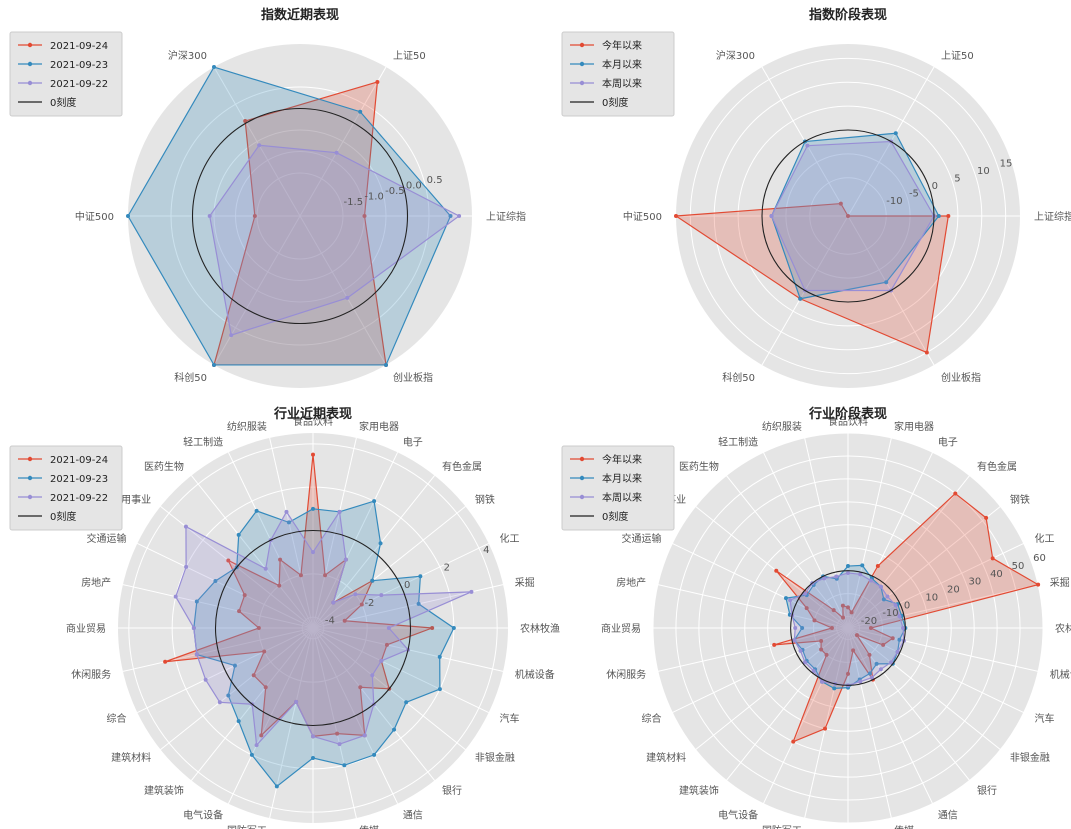 This screenshot has width=1071, height=829. I want to click on category-label: 休闲服务, so click(91, 674).